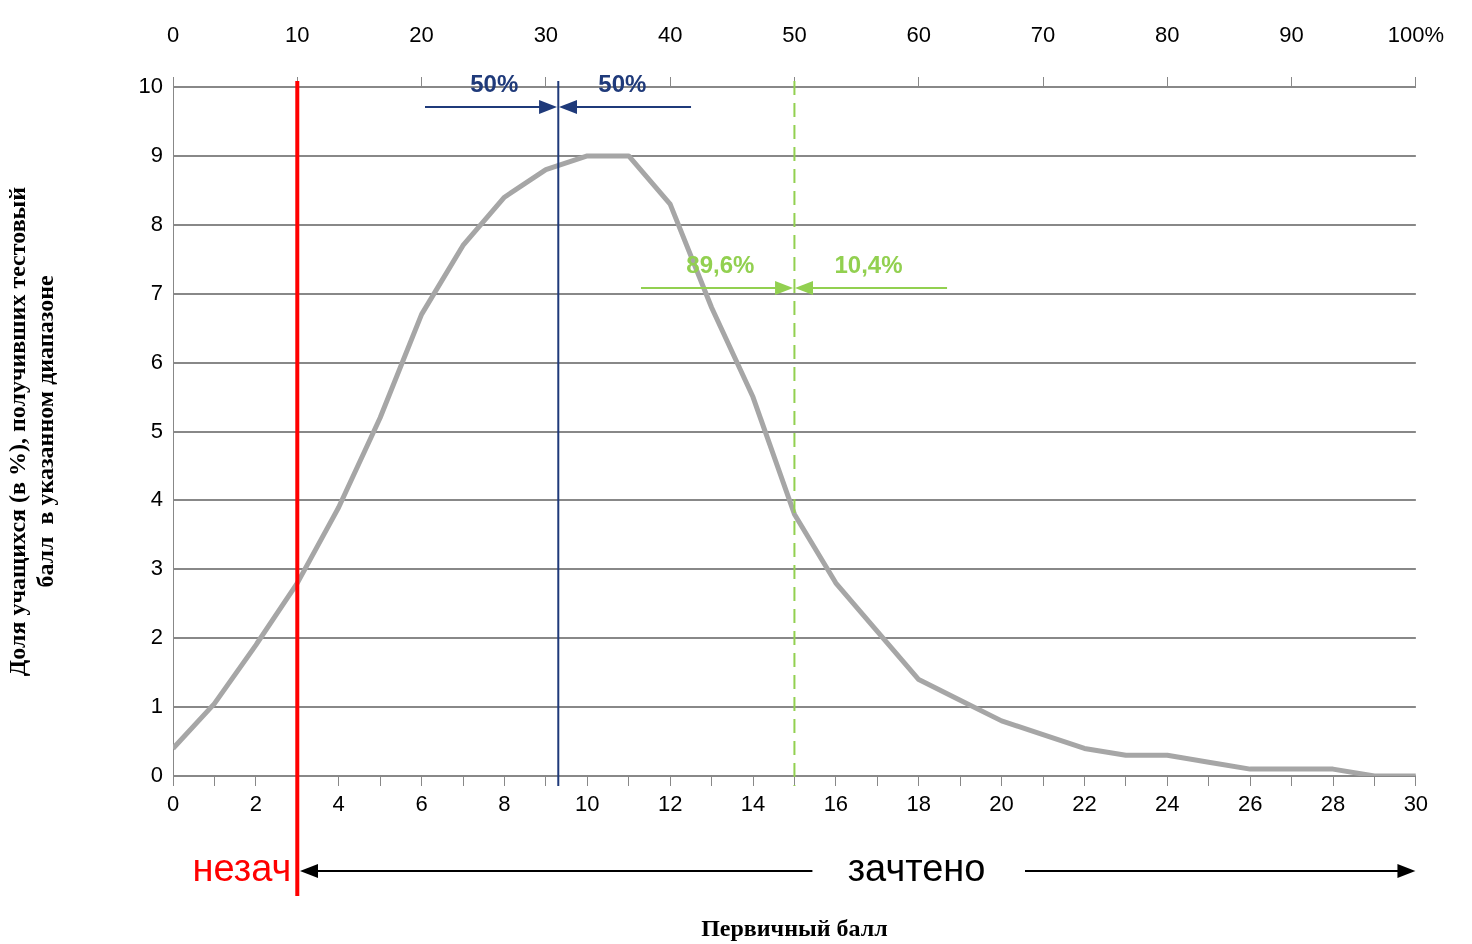  I want to click on x-tick-label: 0, so click(173, 804).